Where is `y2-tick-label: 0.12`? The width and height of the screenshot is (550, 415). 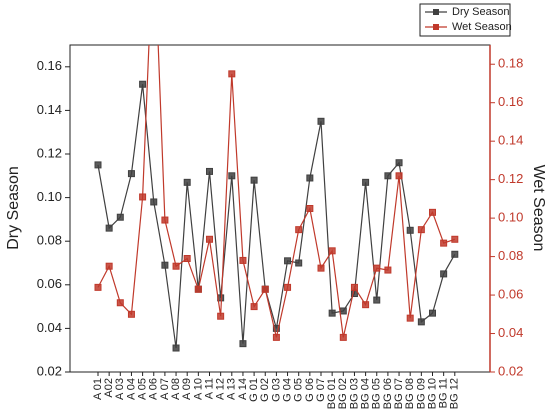
y2-tick-label: 0.12 is located at coordinates (510, 178).